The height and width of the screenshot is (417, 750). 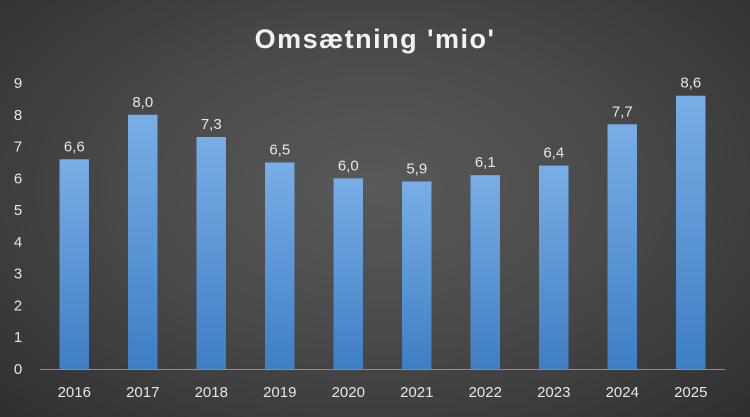 What do you see at coordinates (690, 83) in the screenshot?
I see `data-label: 8,6` at bounding box center [690, 83].